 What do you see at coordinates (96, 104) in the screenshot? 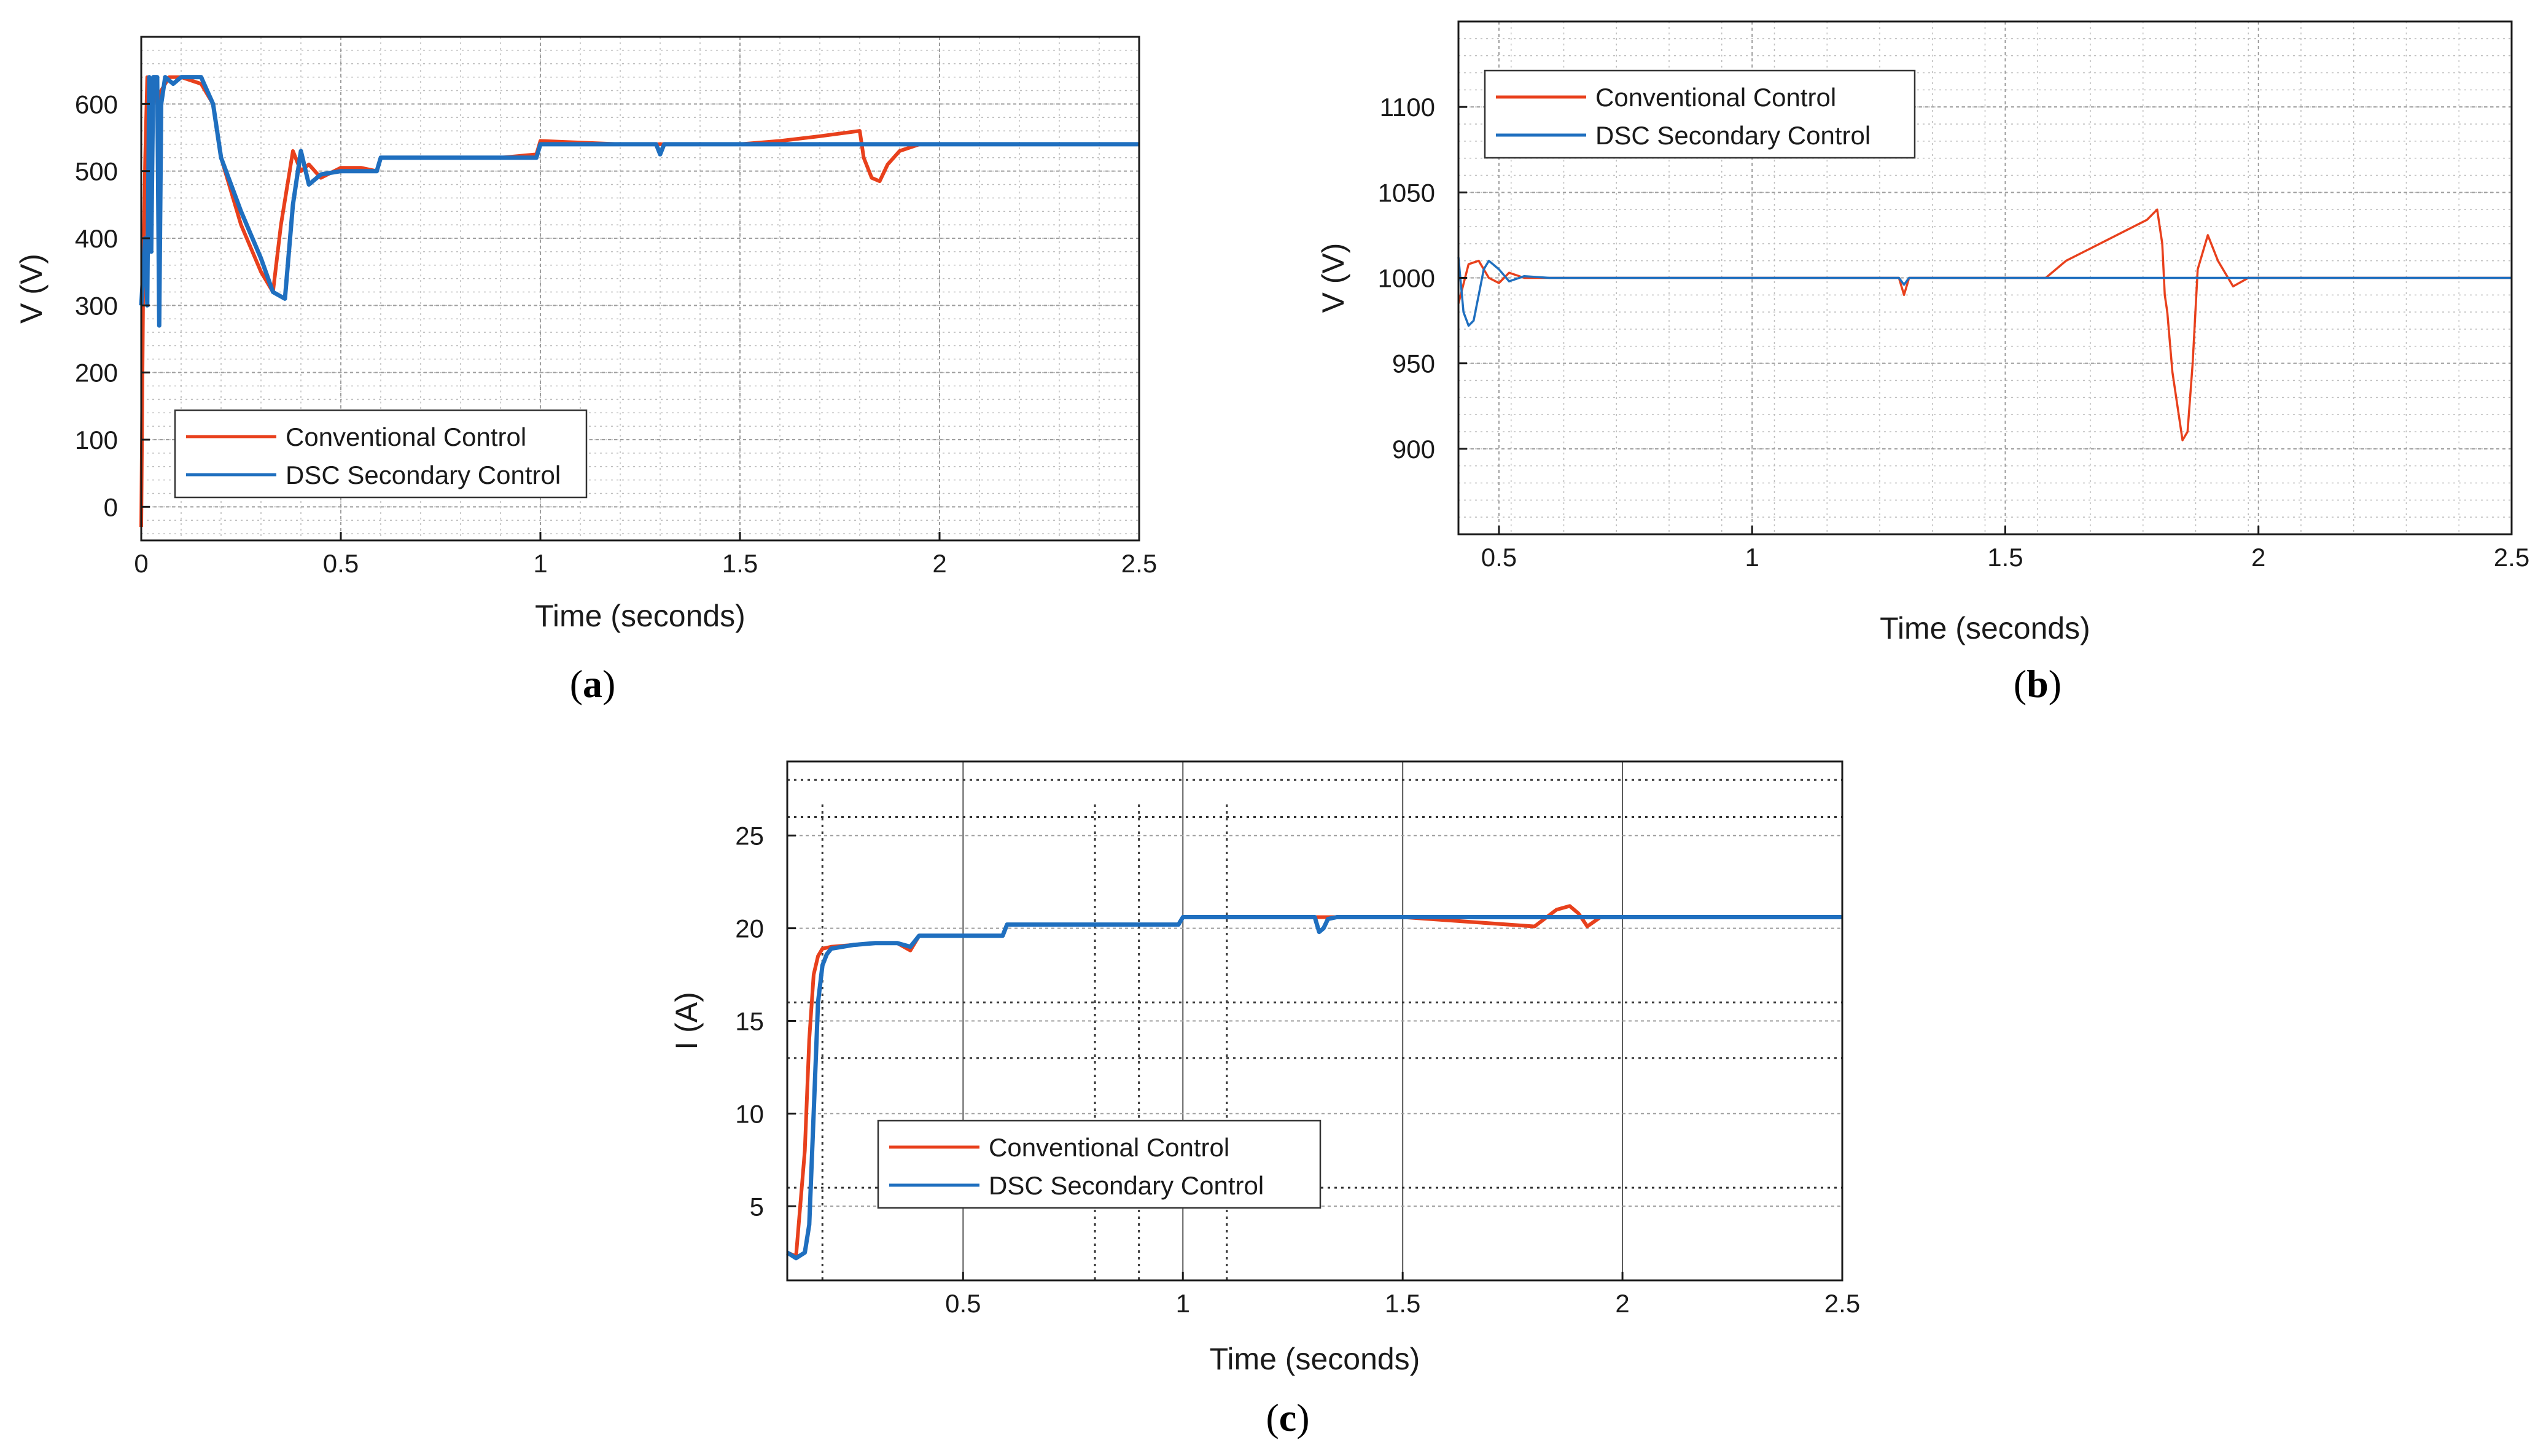
I see `y-tick-label: 600` at bounding box center [96, 104].